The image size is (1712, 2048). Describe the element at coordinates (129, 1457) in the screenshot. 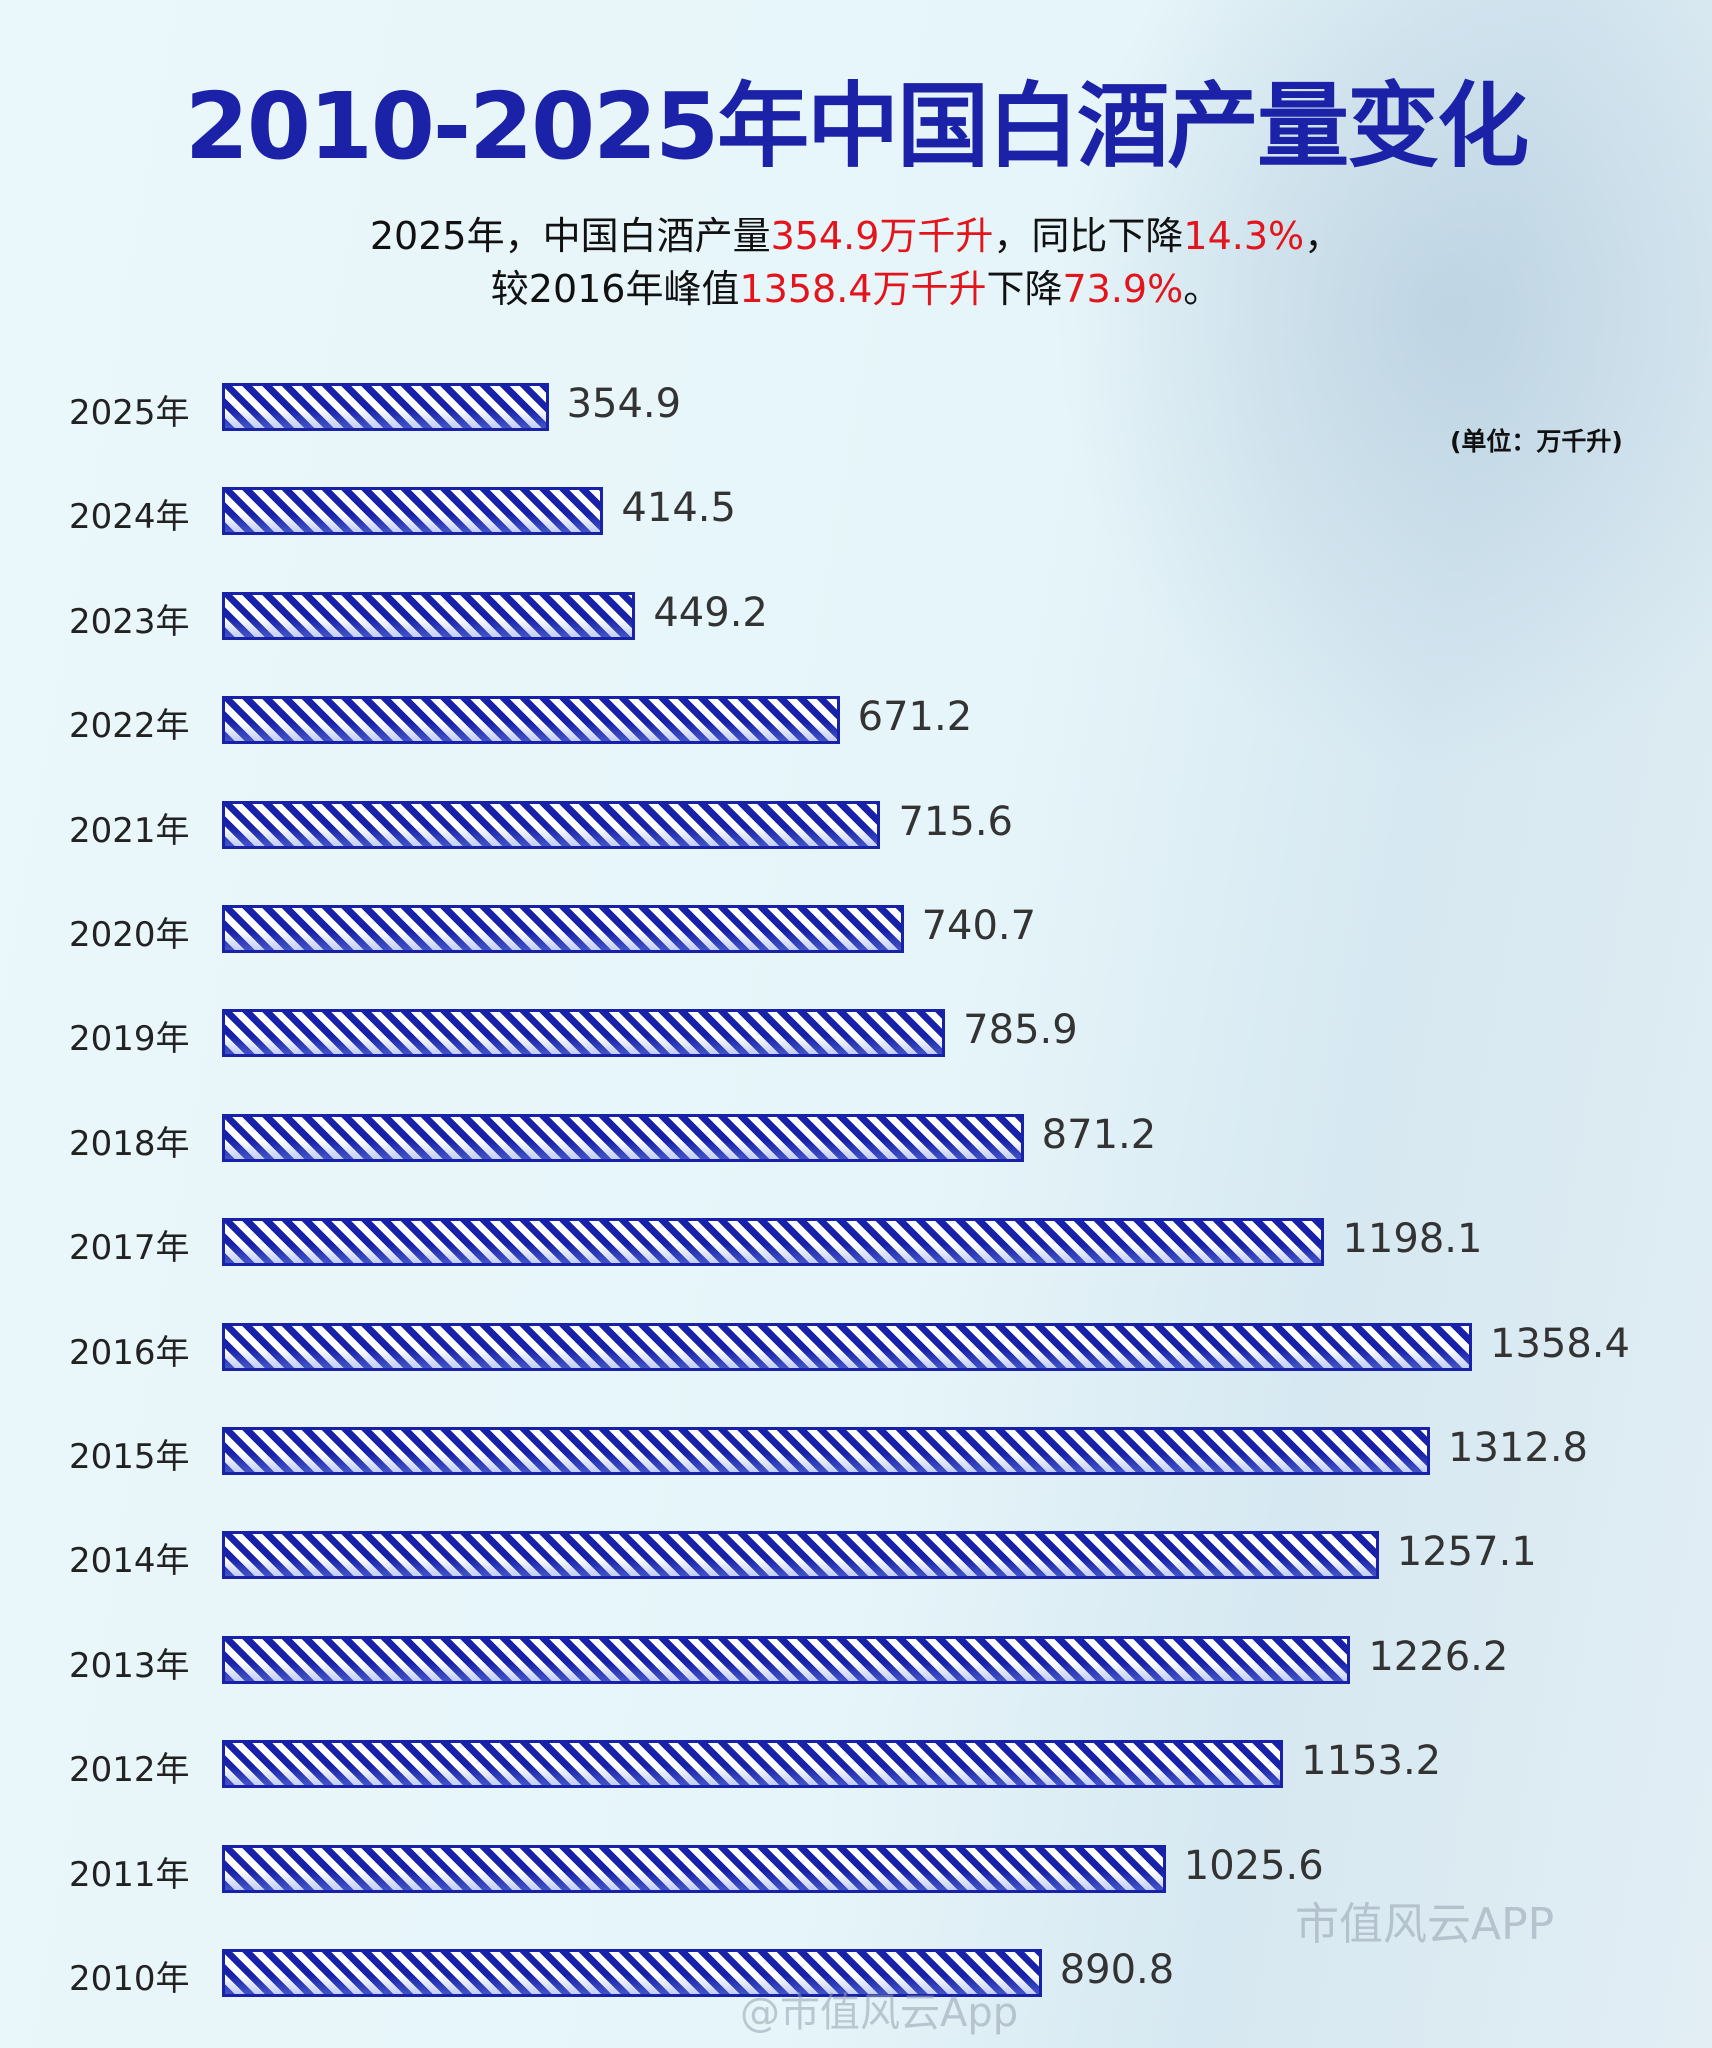

I see `category-label: 2015年` at that location.